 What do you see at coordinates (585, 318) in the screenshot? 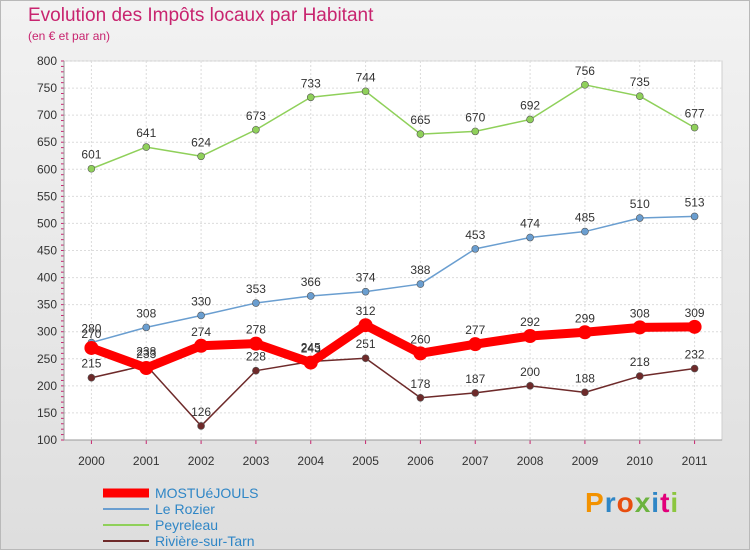
I see `data-label: 299` at bounding box center [585, 318].